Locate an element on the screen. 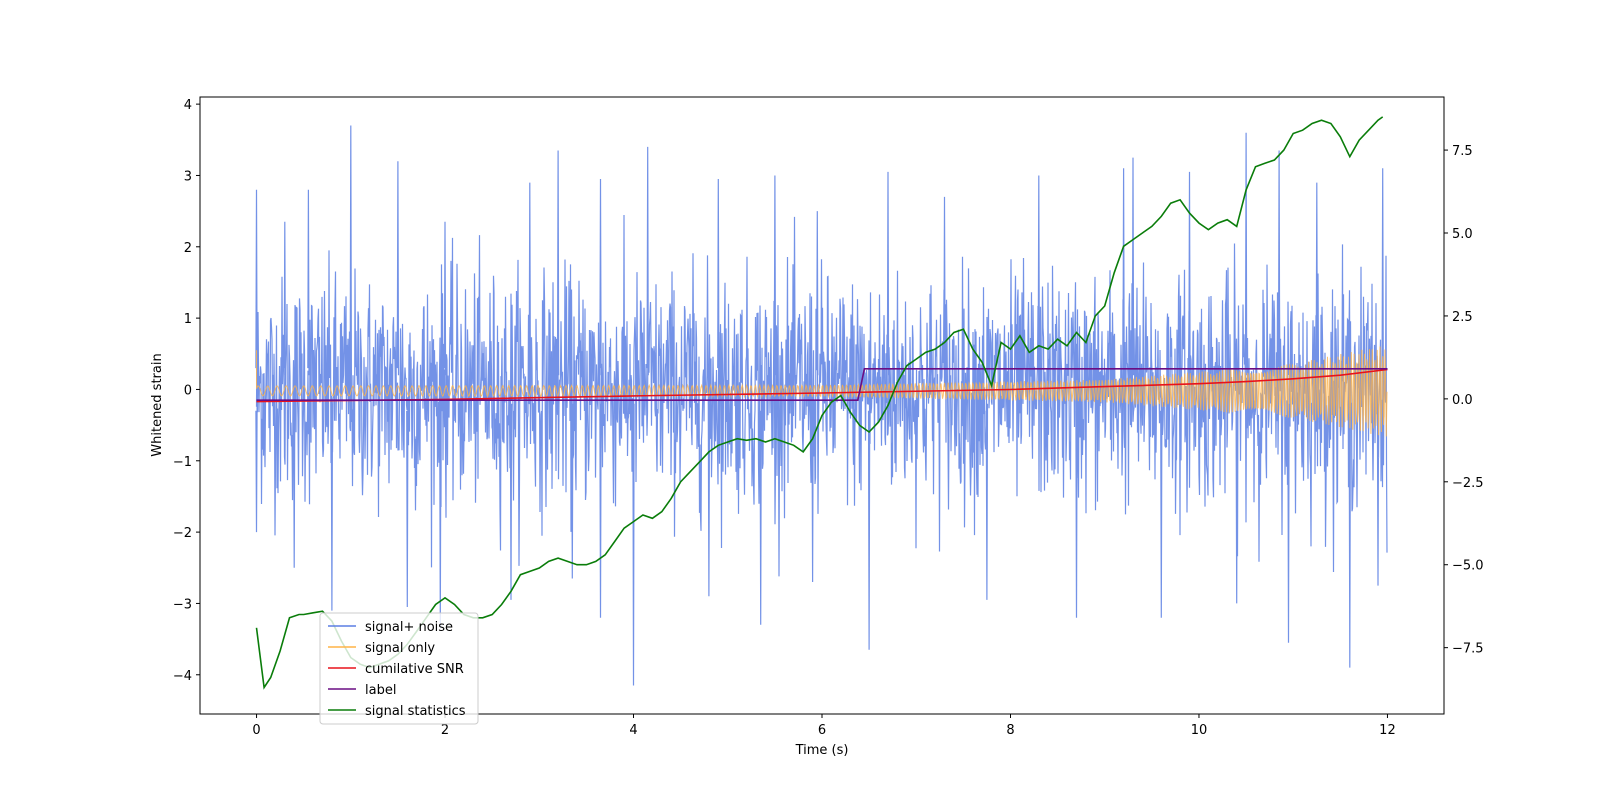  y2-tick-label: 7.5 is located at coordinates (1462, 151).